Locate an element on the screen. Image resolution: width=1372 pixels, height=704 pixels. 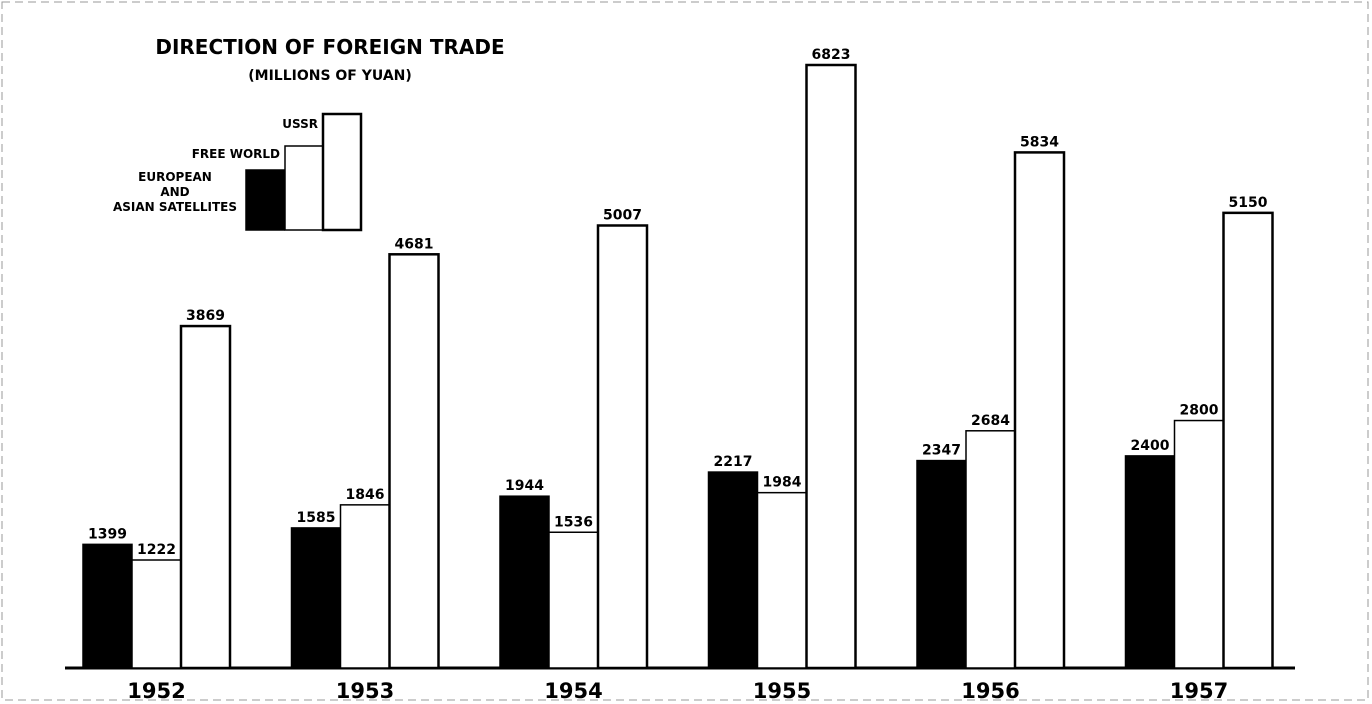
data-label: 6823 is located at coordinates (831, 55).